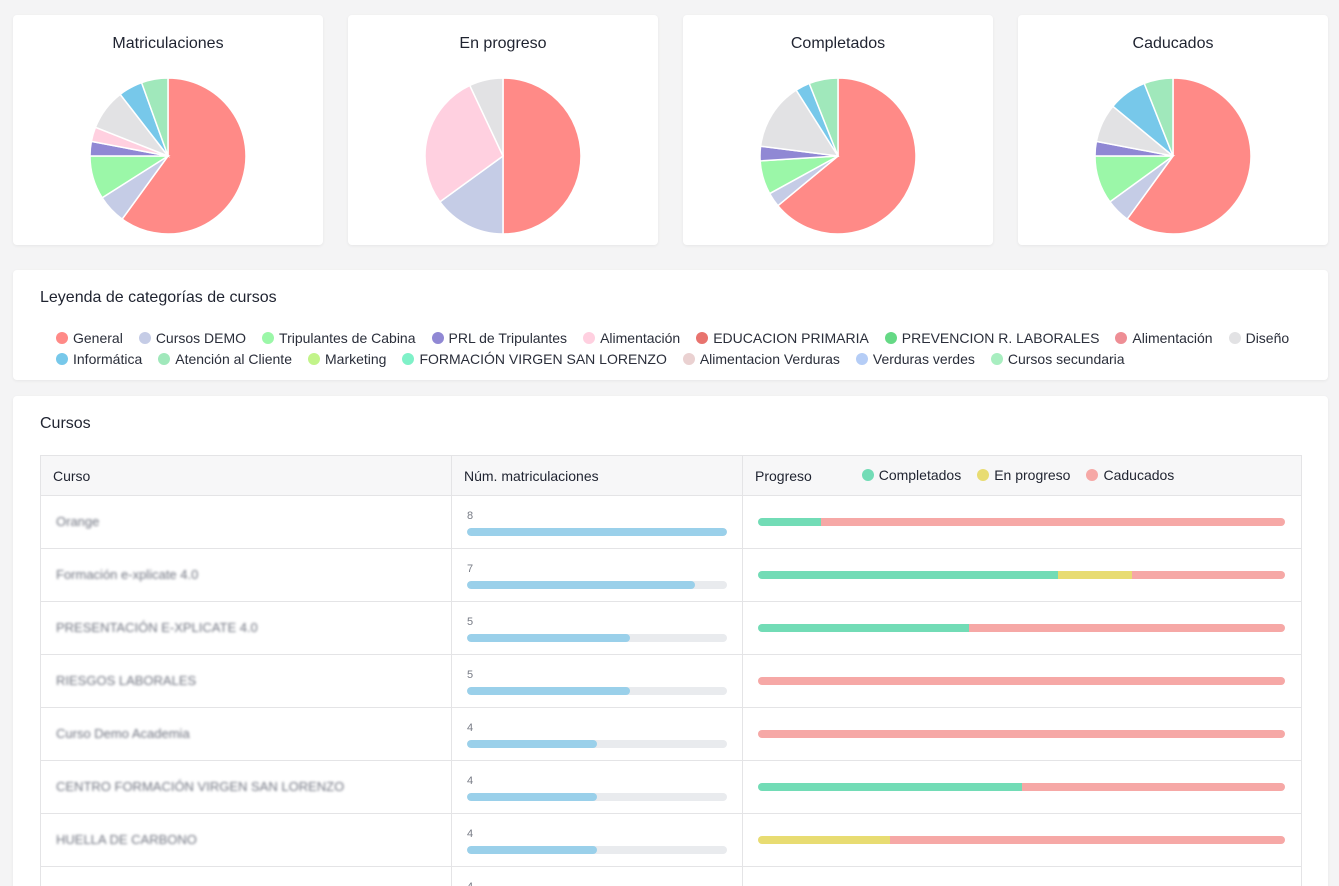  Describe the element at coordinates (671, 876) in the screenshot. I see `table-row: 4` at that location.